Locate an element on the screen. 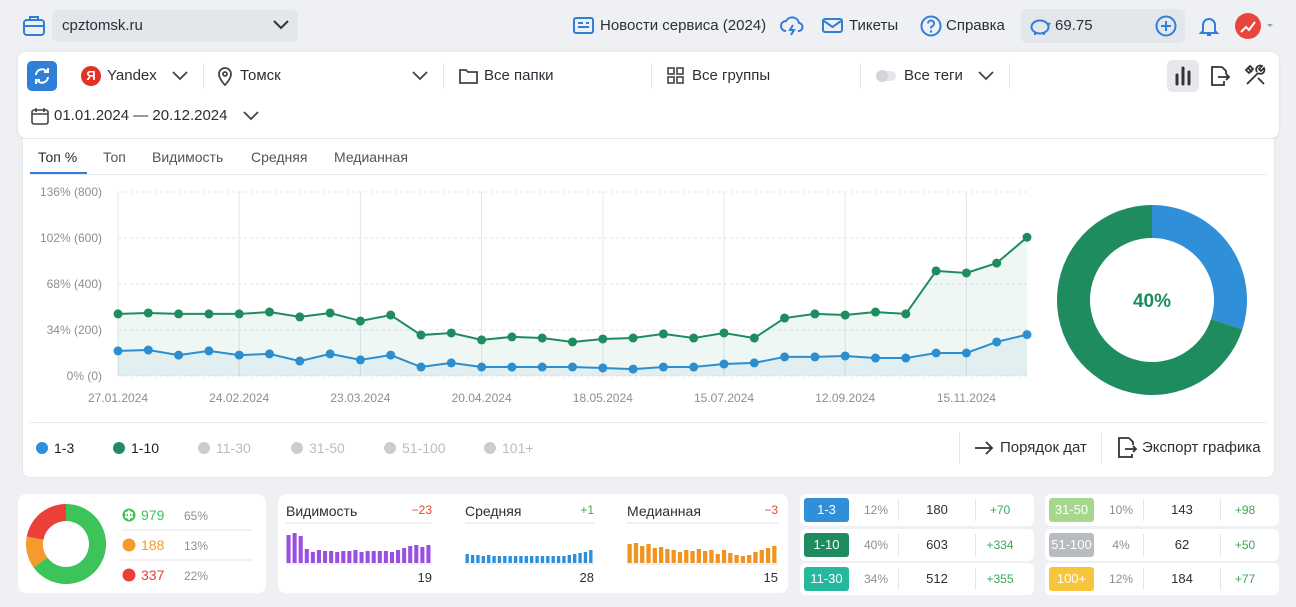  yandex-icon: Я is located at coordinates (91, 76).